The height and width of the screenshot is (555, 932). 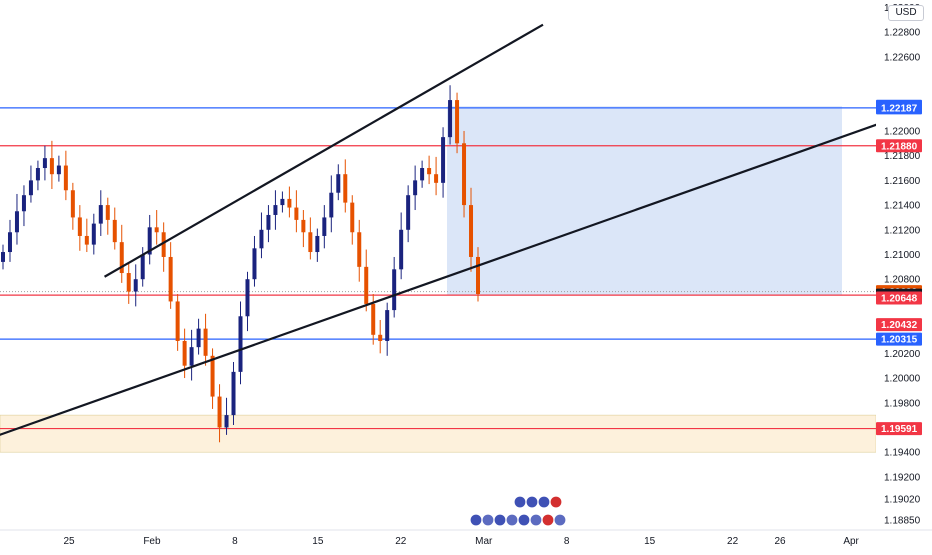 What do you see at coordinates (644, 201) in the screenshot?
I see `target-zone` at bounding box center [644, 201].